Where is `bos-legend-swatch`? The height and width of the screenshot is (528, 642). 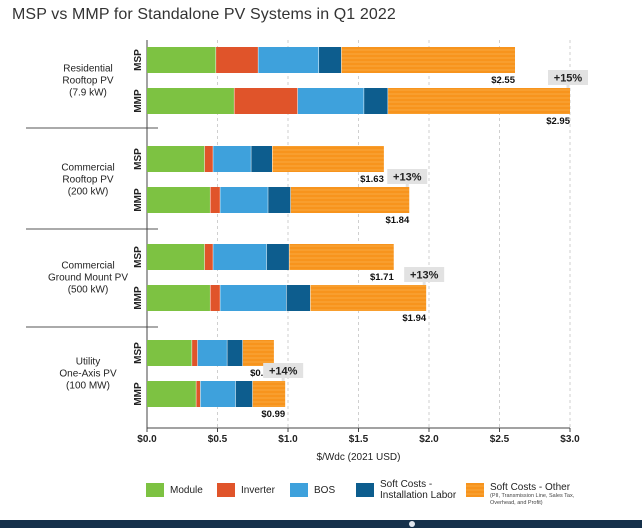
bos-legend-swatch is located at coordinates (299, 490).